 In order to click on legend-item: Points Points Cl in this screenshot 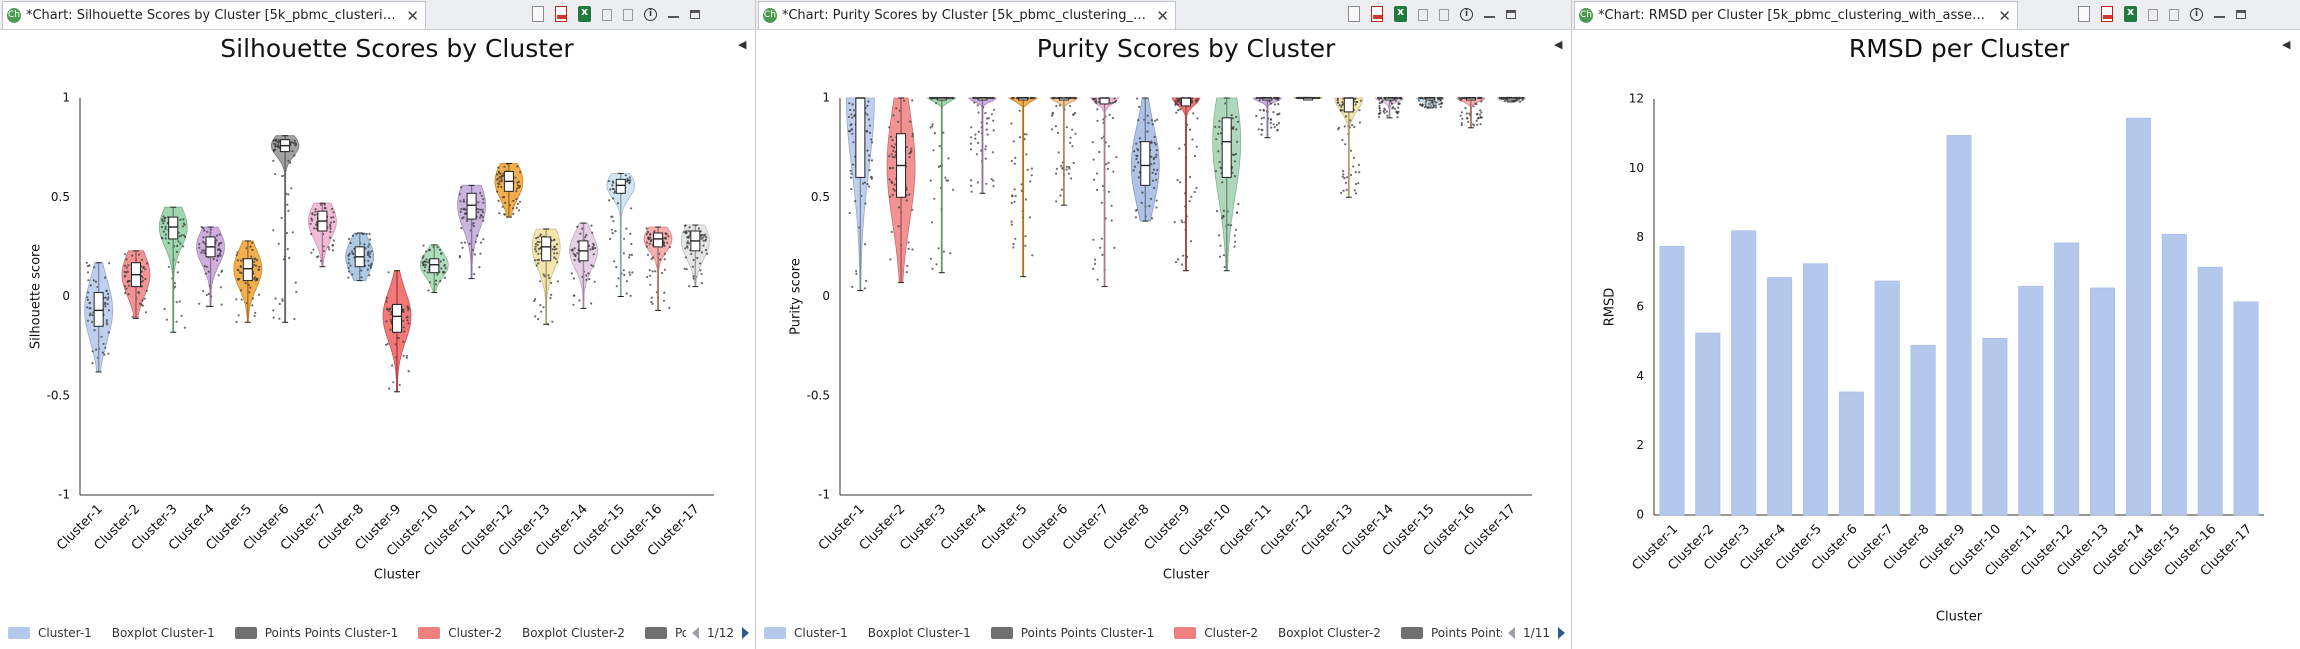, I will do `click(1461, 633)`.